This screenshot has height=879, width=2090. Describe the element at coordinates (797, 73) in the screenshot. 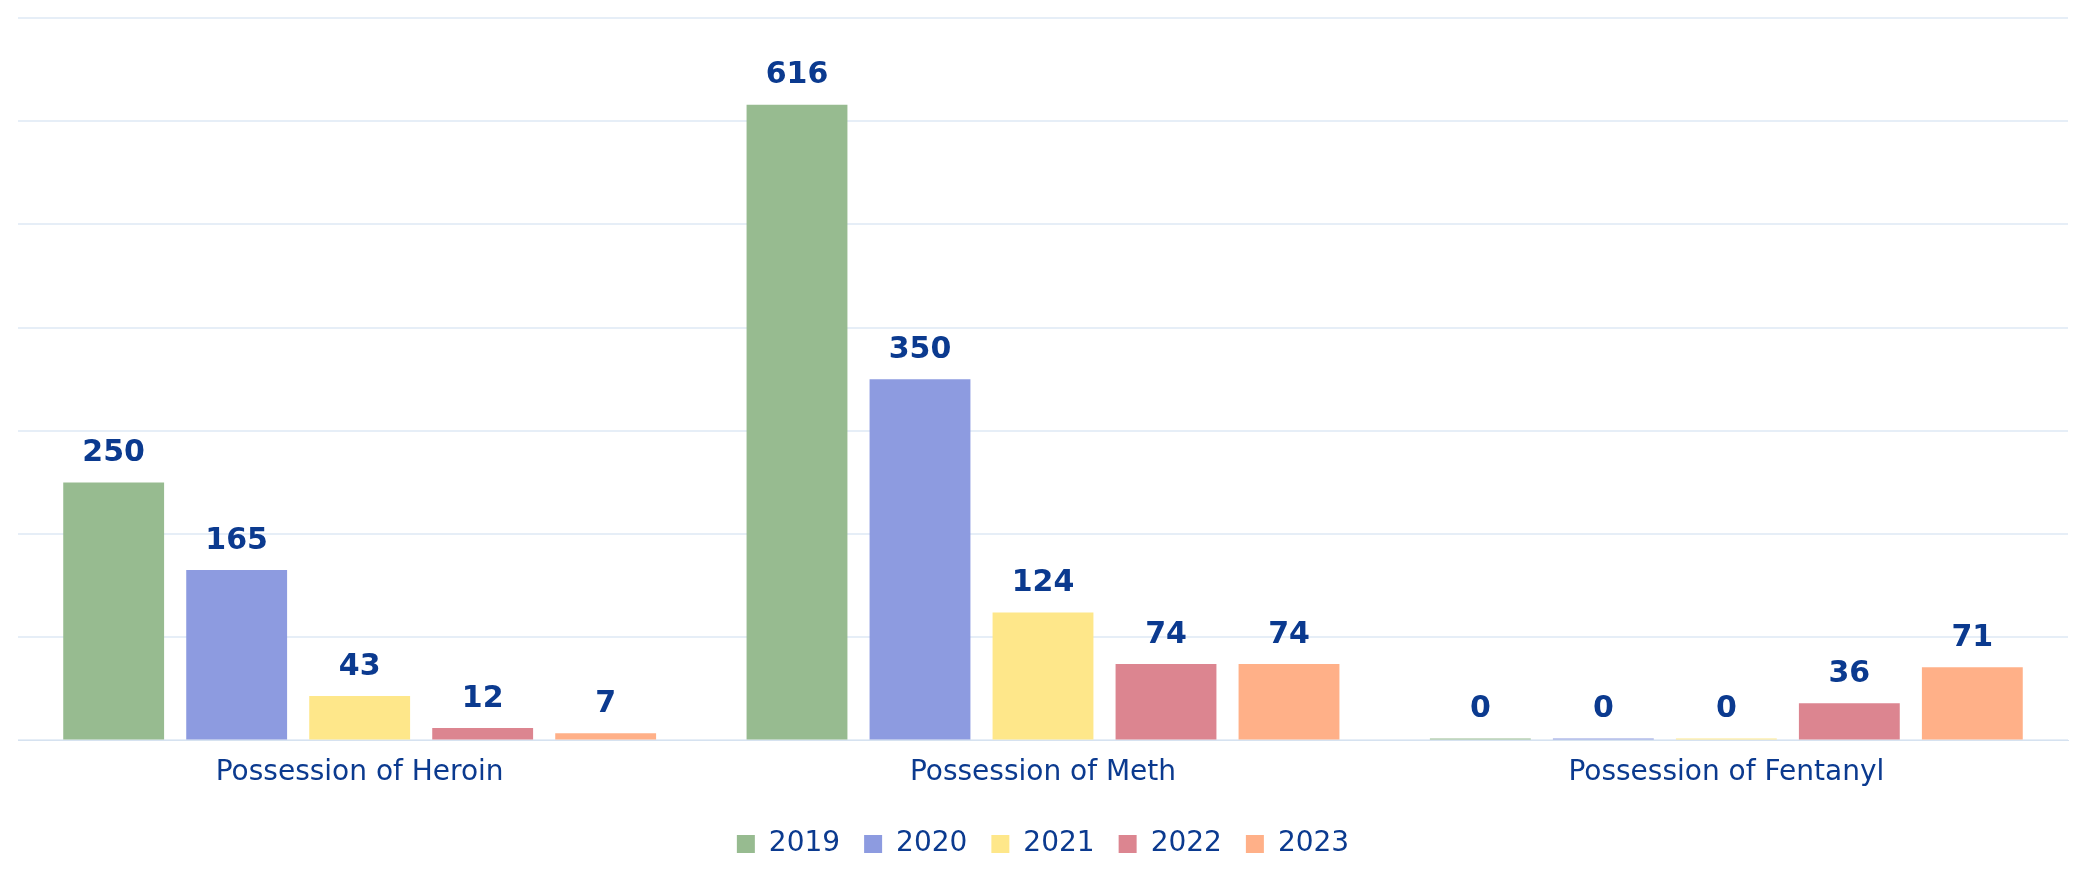

I see `data-label: 616` at that location.